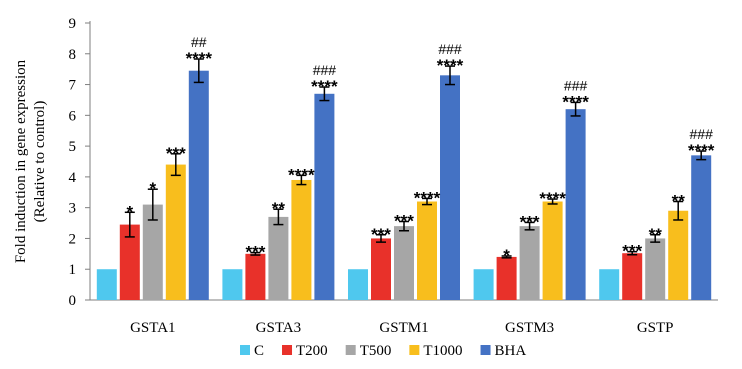  What do you see at coordinates (404, 263) in the screenshot?
I see `bar-t500-gstm1` at bounding box center [404, 263].